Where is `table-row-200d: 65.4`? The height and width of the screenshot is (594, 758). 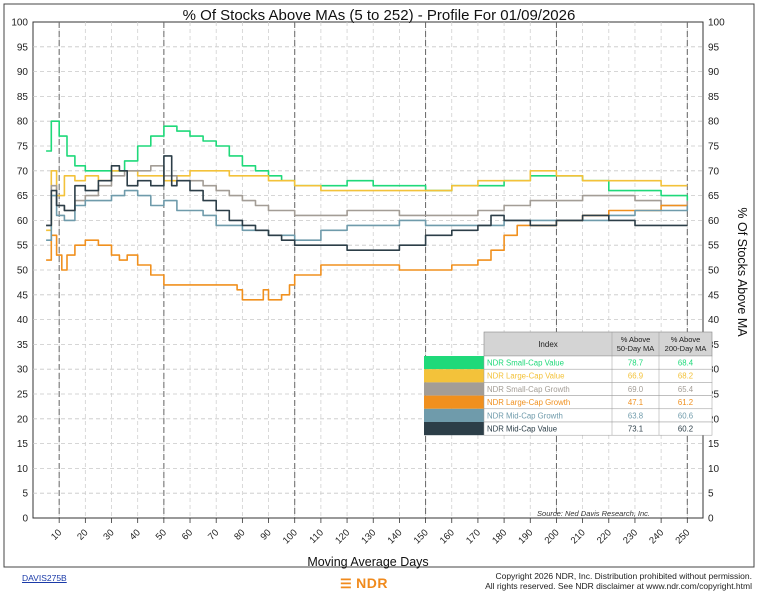 table-row-200d: 65.4 is located at coordinates (686, 389).